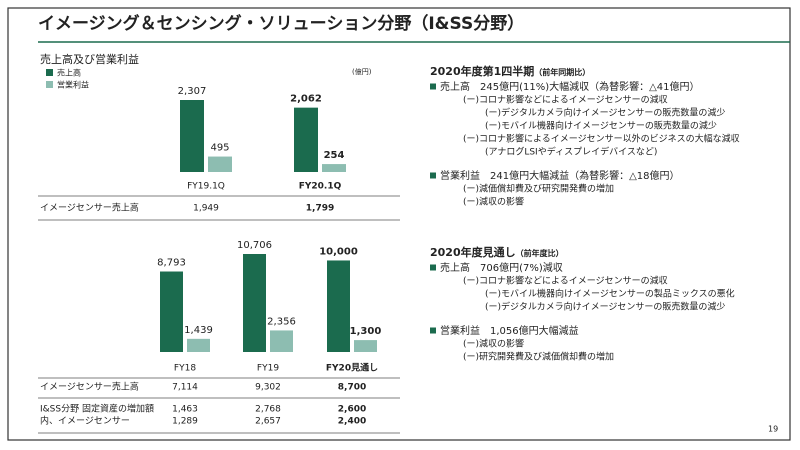 The width and height of the screenshot is (800, 450). What do you see at coordinates (254, 245) in the screenshot?
I see `value-label: 10,706` at bounding box center [254, 245].